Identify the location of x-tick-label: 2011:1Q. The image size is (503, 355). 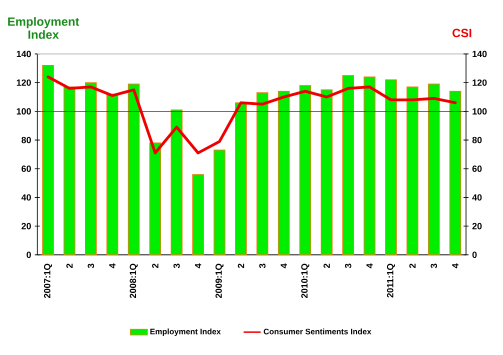
(391, 281).